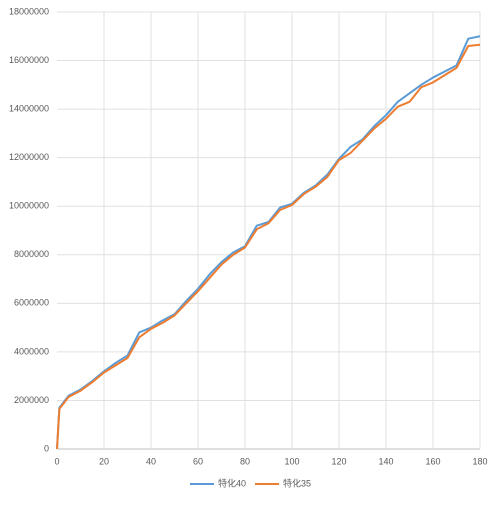 This screenshot has width=500, height=505. What do you see at coordinates (479, 461) in the screenshot?
I see `x-tick-label: 180` at bounding box center [479, 461].